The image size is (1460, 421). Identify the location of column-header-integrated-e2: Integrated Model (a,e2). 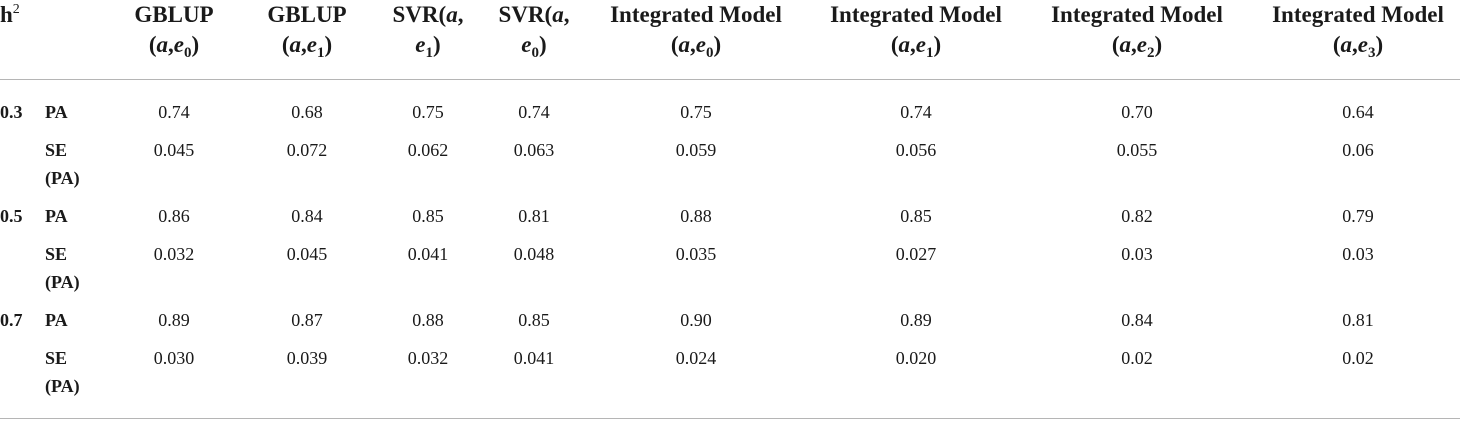
(1137, 30).